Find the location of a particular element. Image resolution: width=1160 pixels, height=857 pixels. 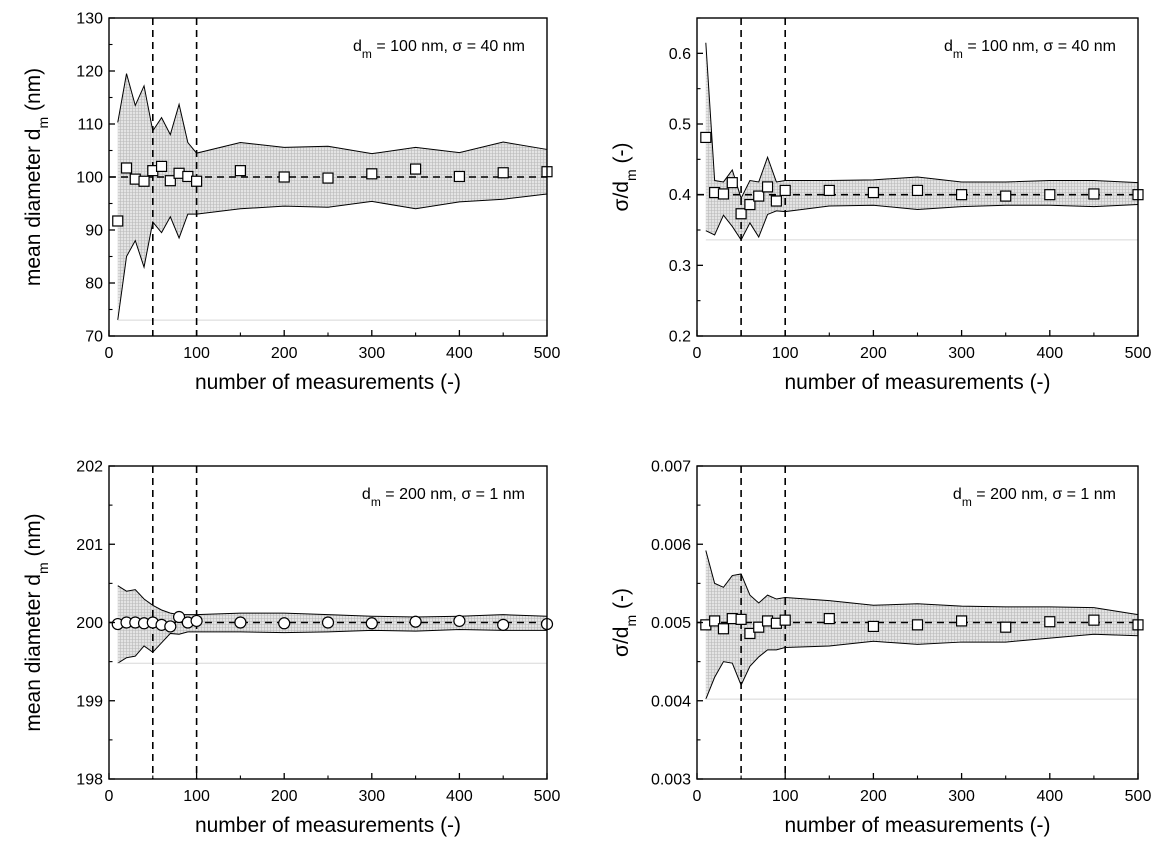

y-tick-label: 201 is located at coordinates (89, 545).